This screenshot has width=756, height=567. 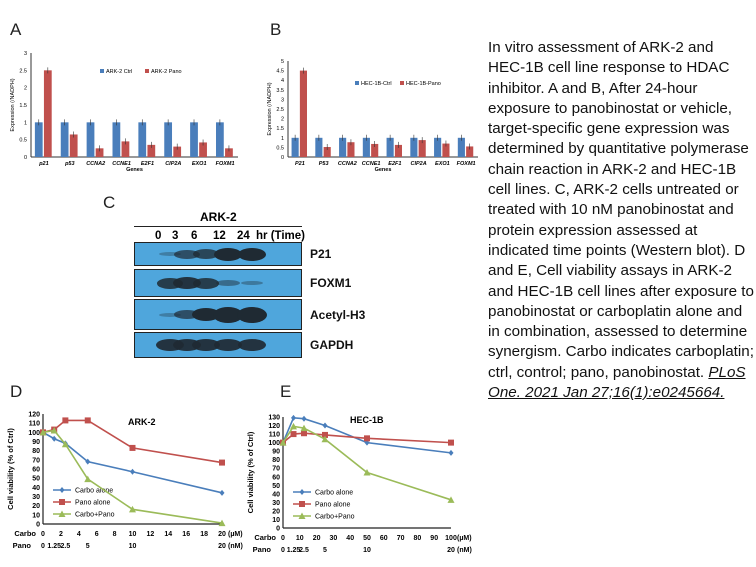 What do you see at coordinates (61, 534) in the screenshot?
I see `x-tick-label-carbo: 2` at bounding box center [61, 534].